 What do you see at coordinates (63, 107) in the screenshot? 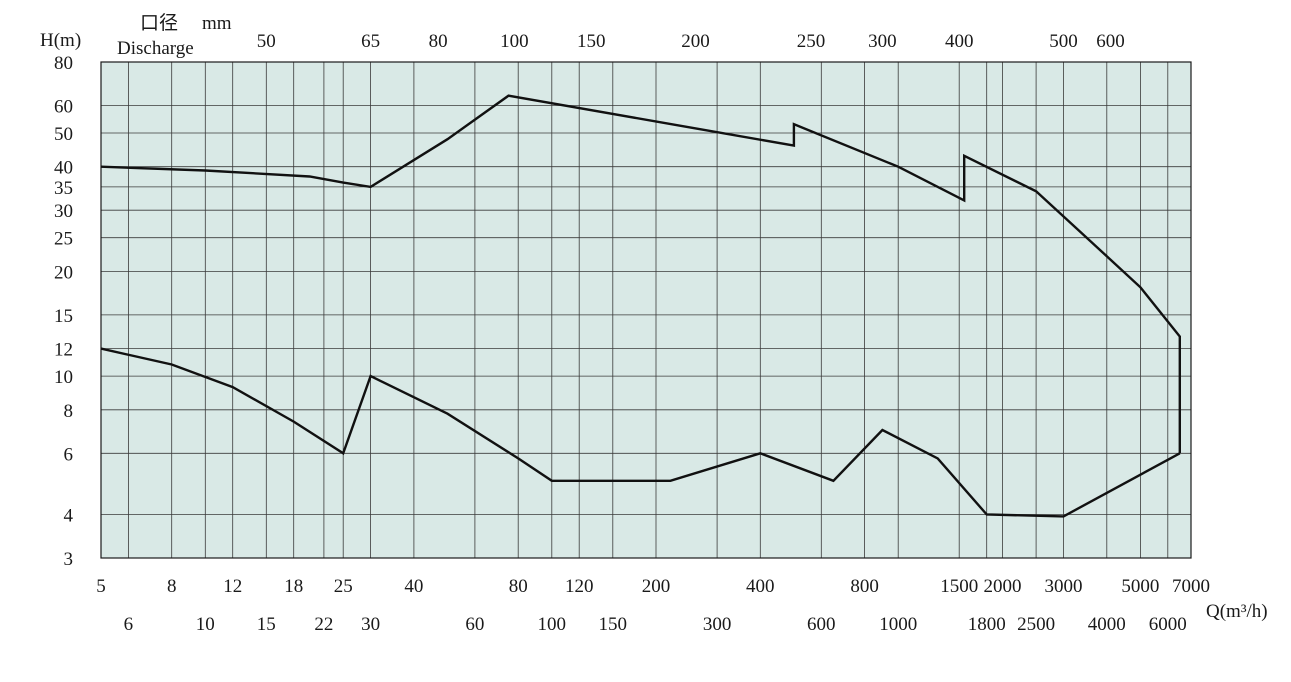
I see `y-tick-label: 60` at bounding box center [63, 107].